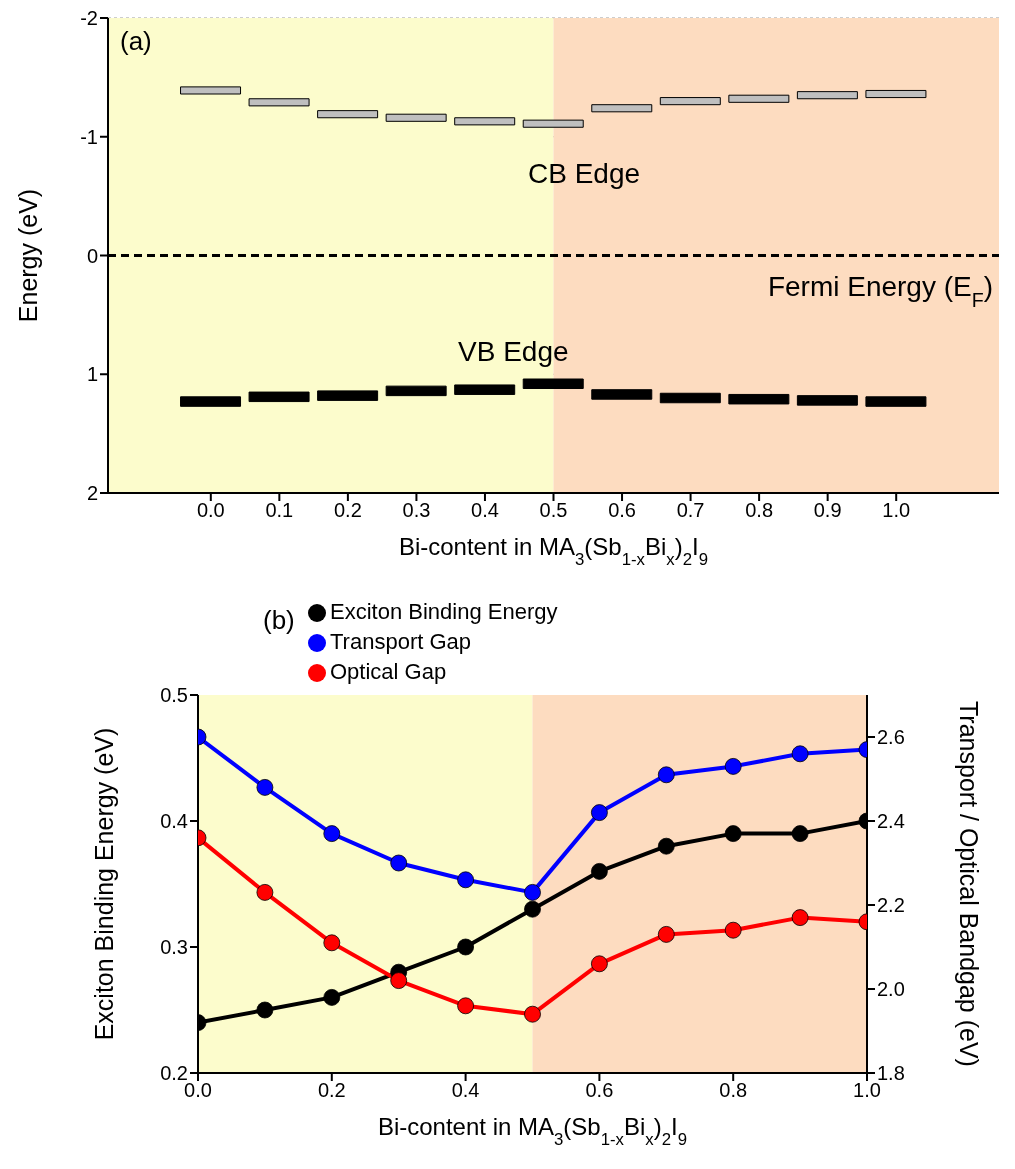 This screenshot has height=1169, width=1015. Describe the element at coordinates (279, 510) in the screenshot. I see `x-tick-label: 0.1` at that location.